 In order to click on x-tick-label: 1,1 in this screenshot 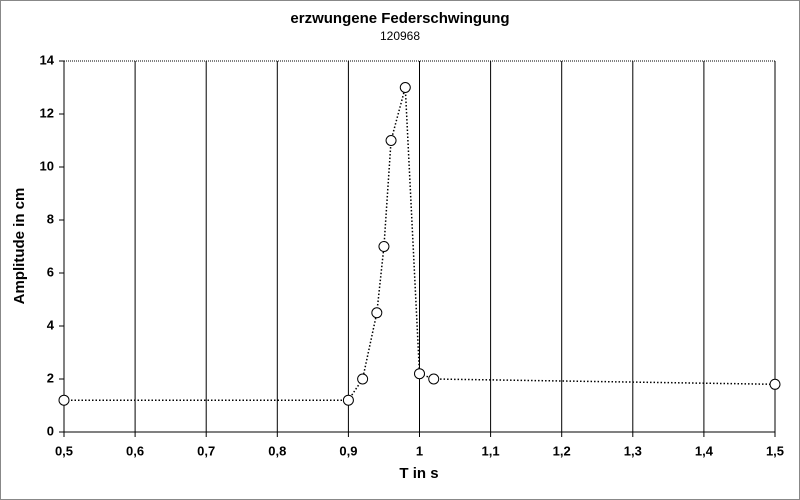, I will do `click(491, 450)`.